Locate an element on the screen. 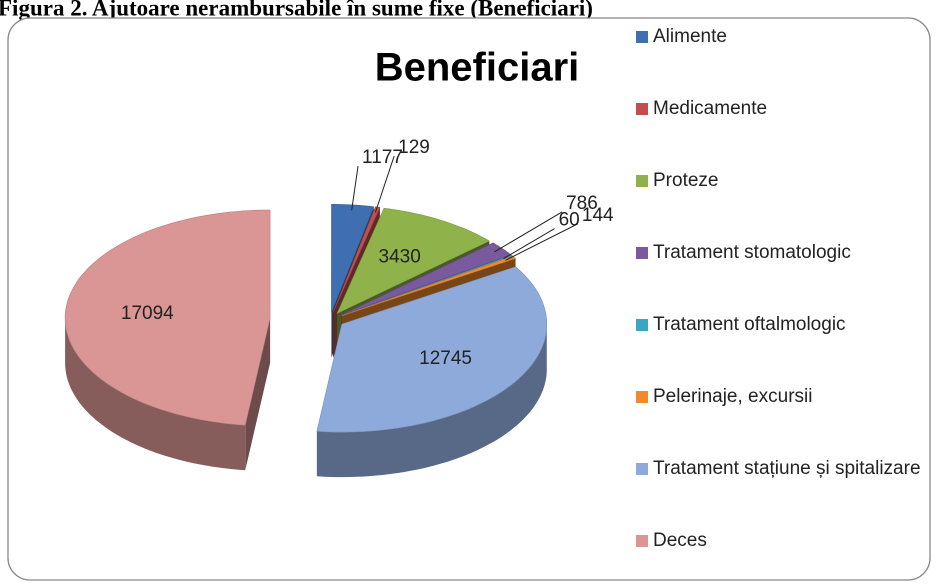 Image resolution: width=939 pixels, height=588 pixels. legend-item: Tratament stomatologic is located at coordinates (783, 253).